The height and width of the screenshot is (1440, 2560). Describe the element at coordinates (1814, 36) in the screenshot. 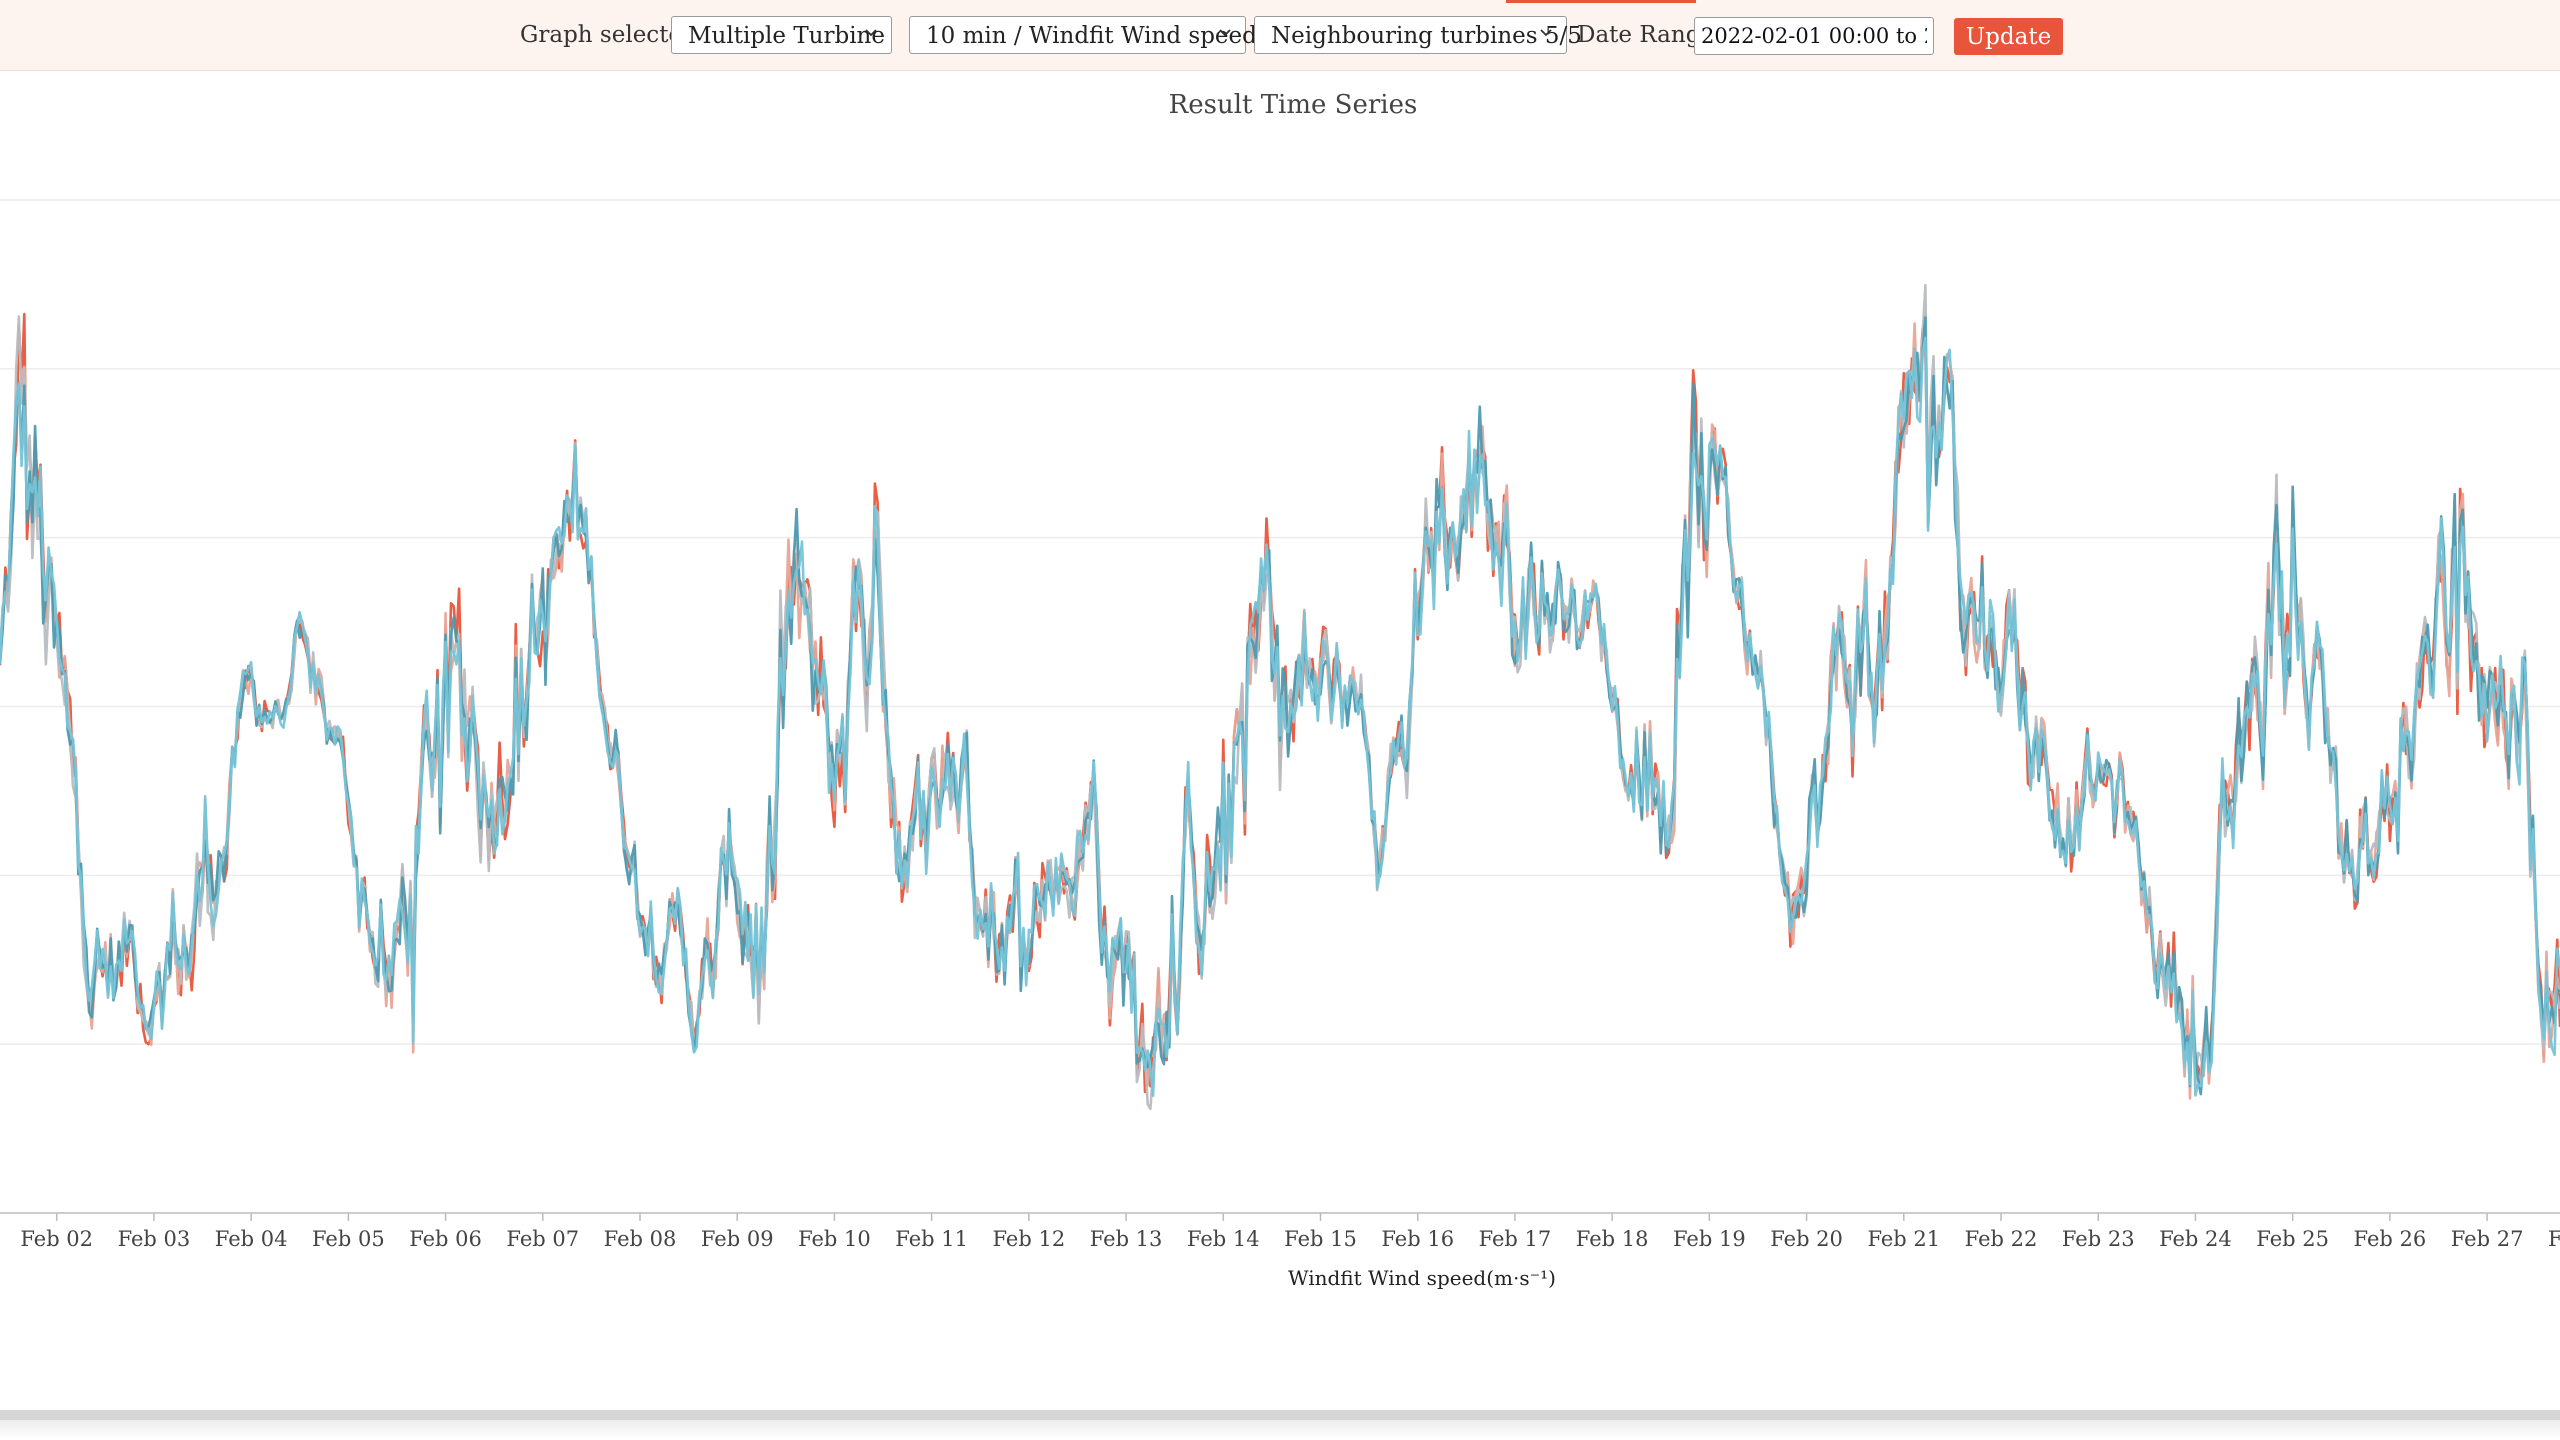

I see `date-range-input` at that location.